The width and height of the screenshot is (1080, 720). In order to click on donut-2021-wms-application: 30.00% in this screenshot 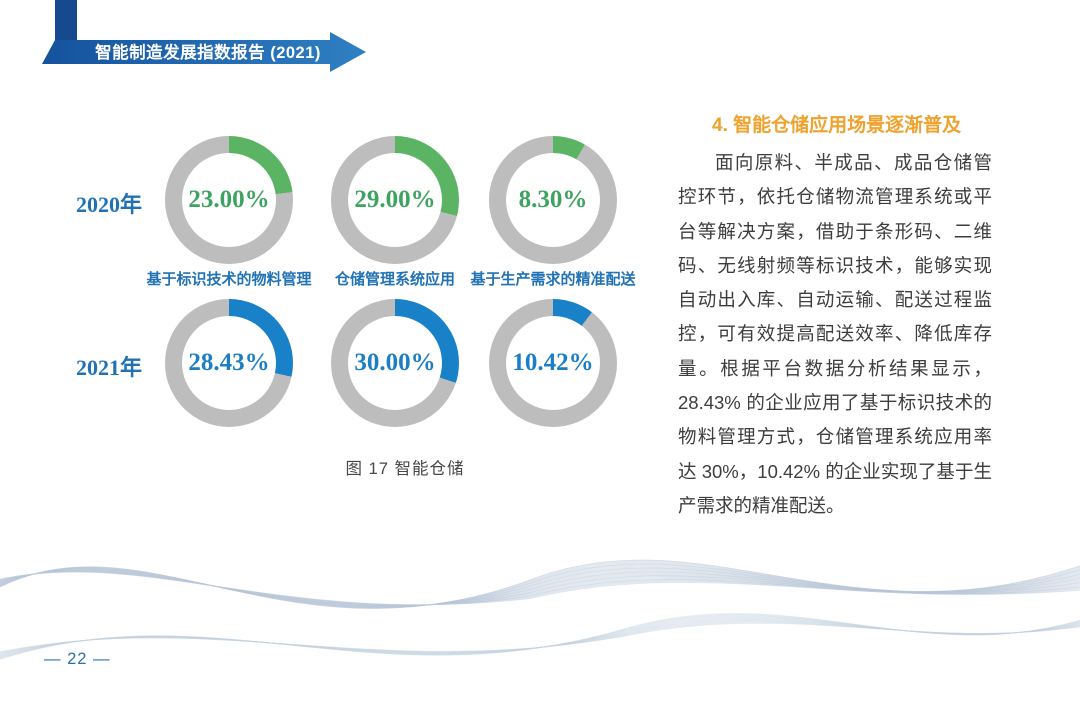, I will do `click(395, 363)`.